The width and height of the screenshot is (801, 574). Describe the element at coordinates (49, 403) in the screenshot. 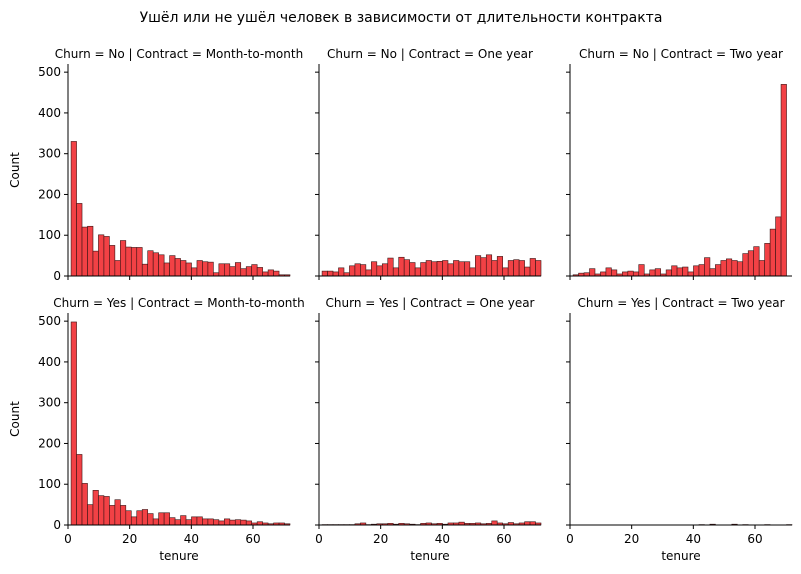

I see `y-tick-label: 300` at that location.